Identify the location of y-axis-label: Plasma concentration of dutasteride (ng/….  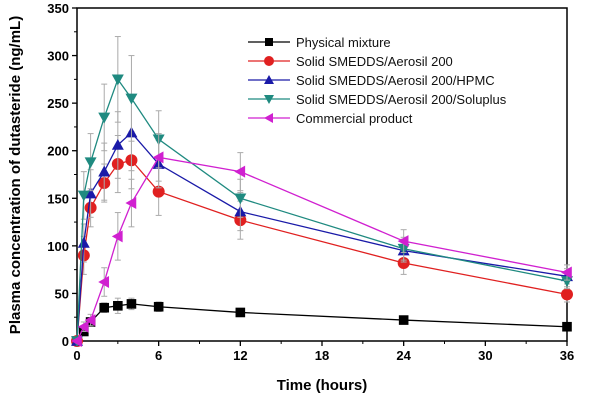
(15, 175).